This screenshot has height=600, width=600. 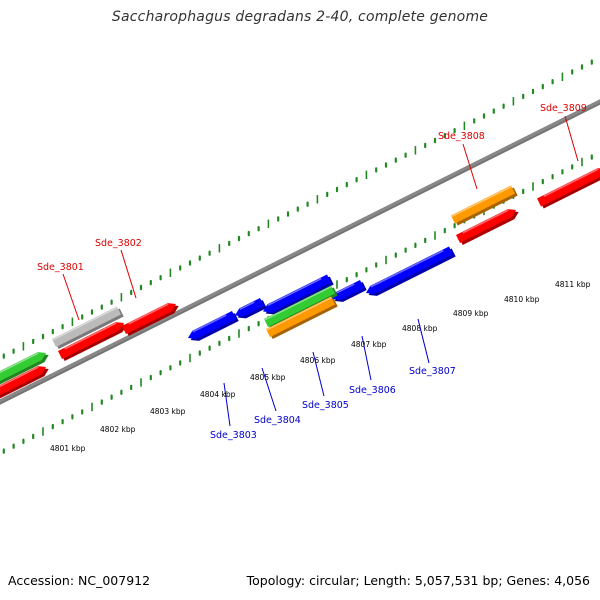 I want to click on scale-label: 4811 kbp, so click(x=573, y=284).